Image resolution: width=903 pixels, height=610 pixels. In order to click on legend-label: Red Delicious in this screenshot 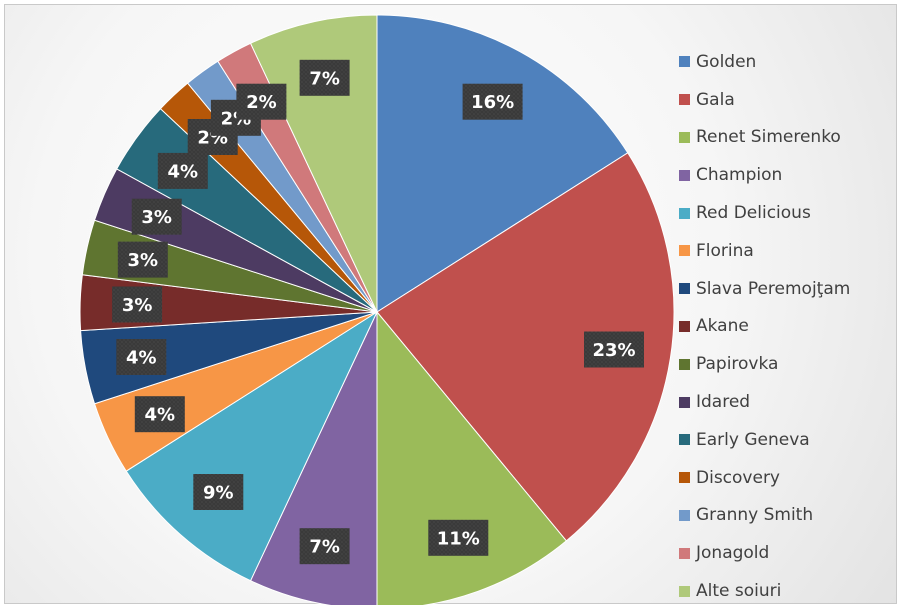, I will do `click(753, 213)`.